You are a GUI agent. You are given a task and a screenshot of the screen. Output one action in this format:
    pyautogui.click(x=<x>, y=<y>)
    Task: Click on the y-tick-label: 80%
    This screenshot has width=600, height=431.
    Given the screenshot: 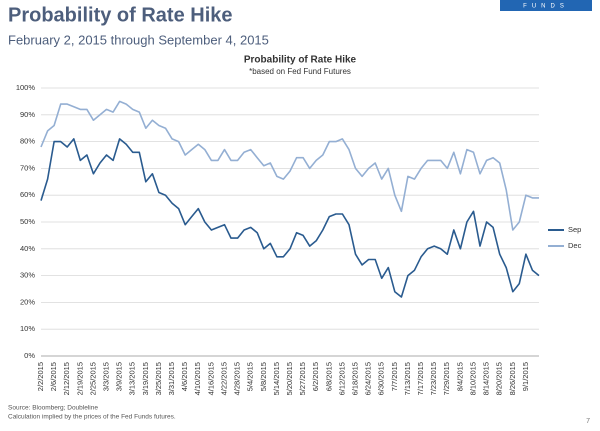 What is the action you would take?
    pyautogui.click(x=27, y=141)
    